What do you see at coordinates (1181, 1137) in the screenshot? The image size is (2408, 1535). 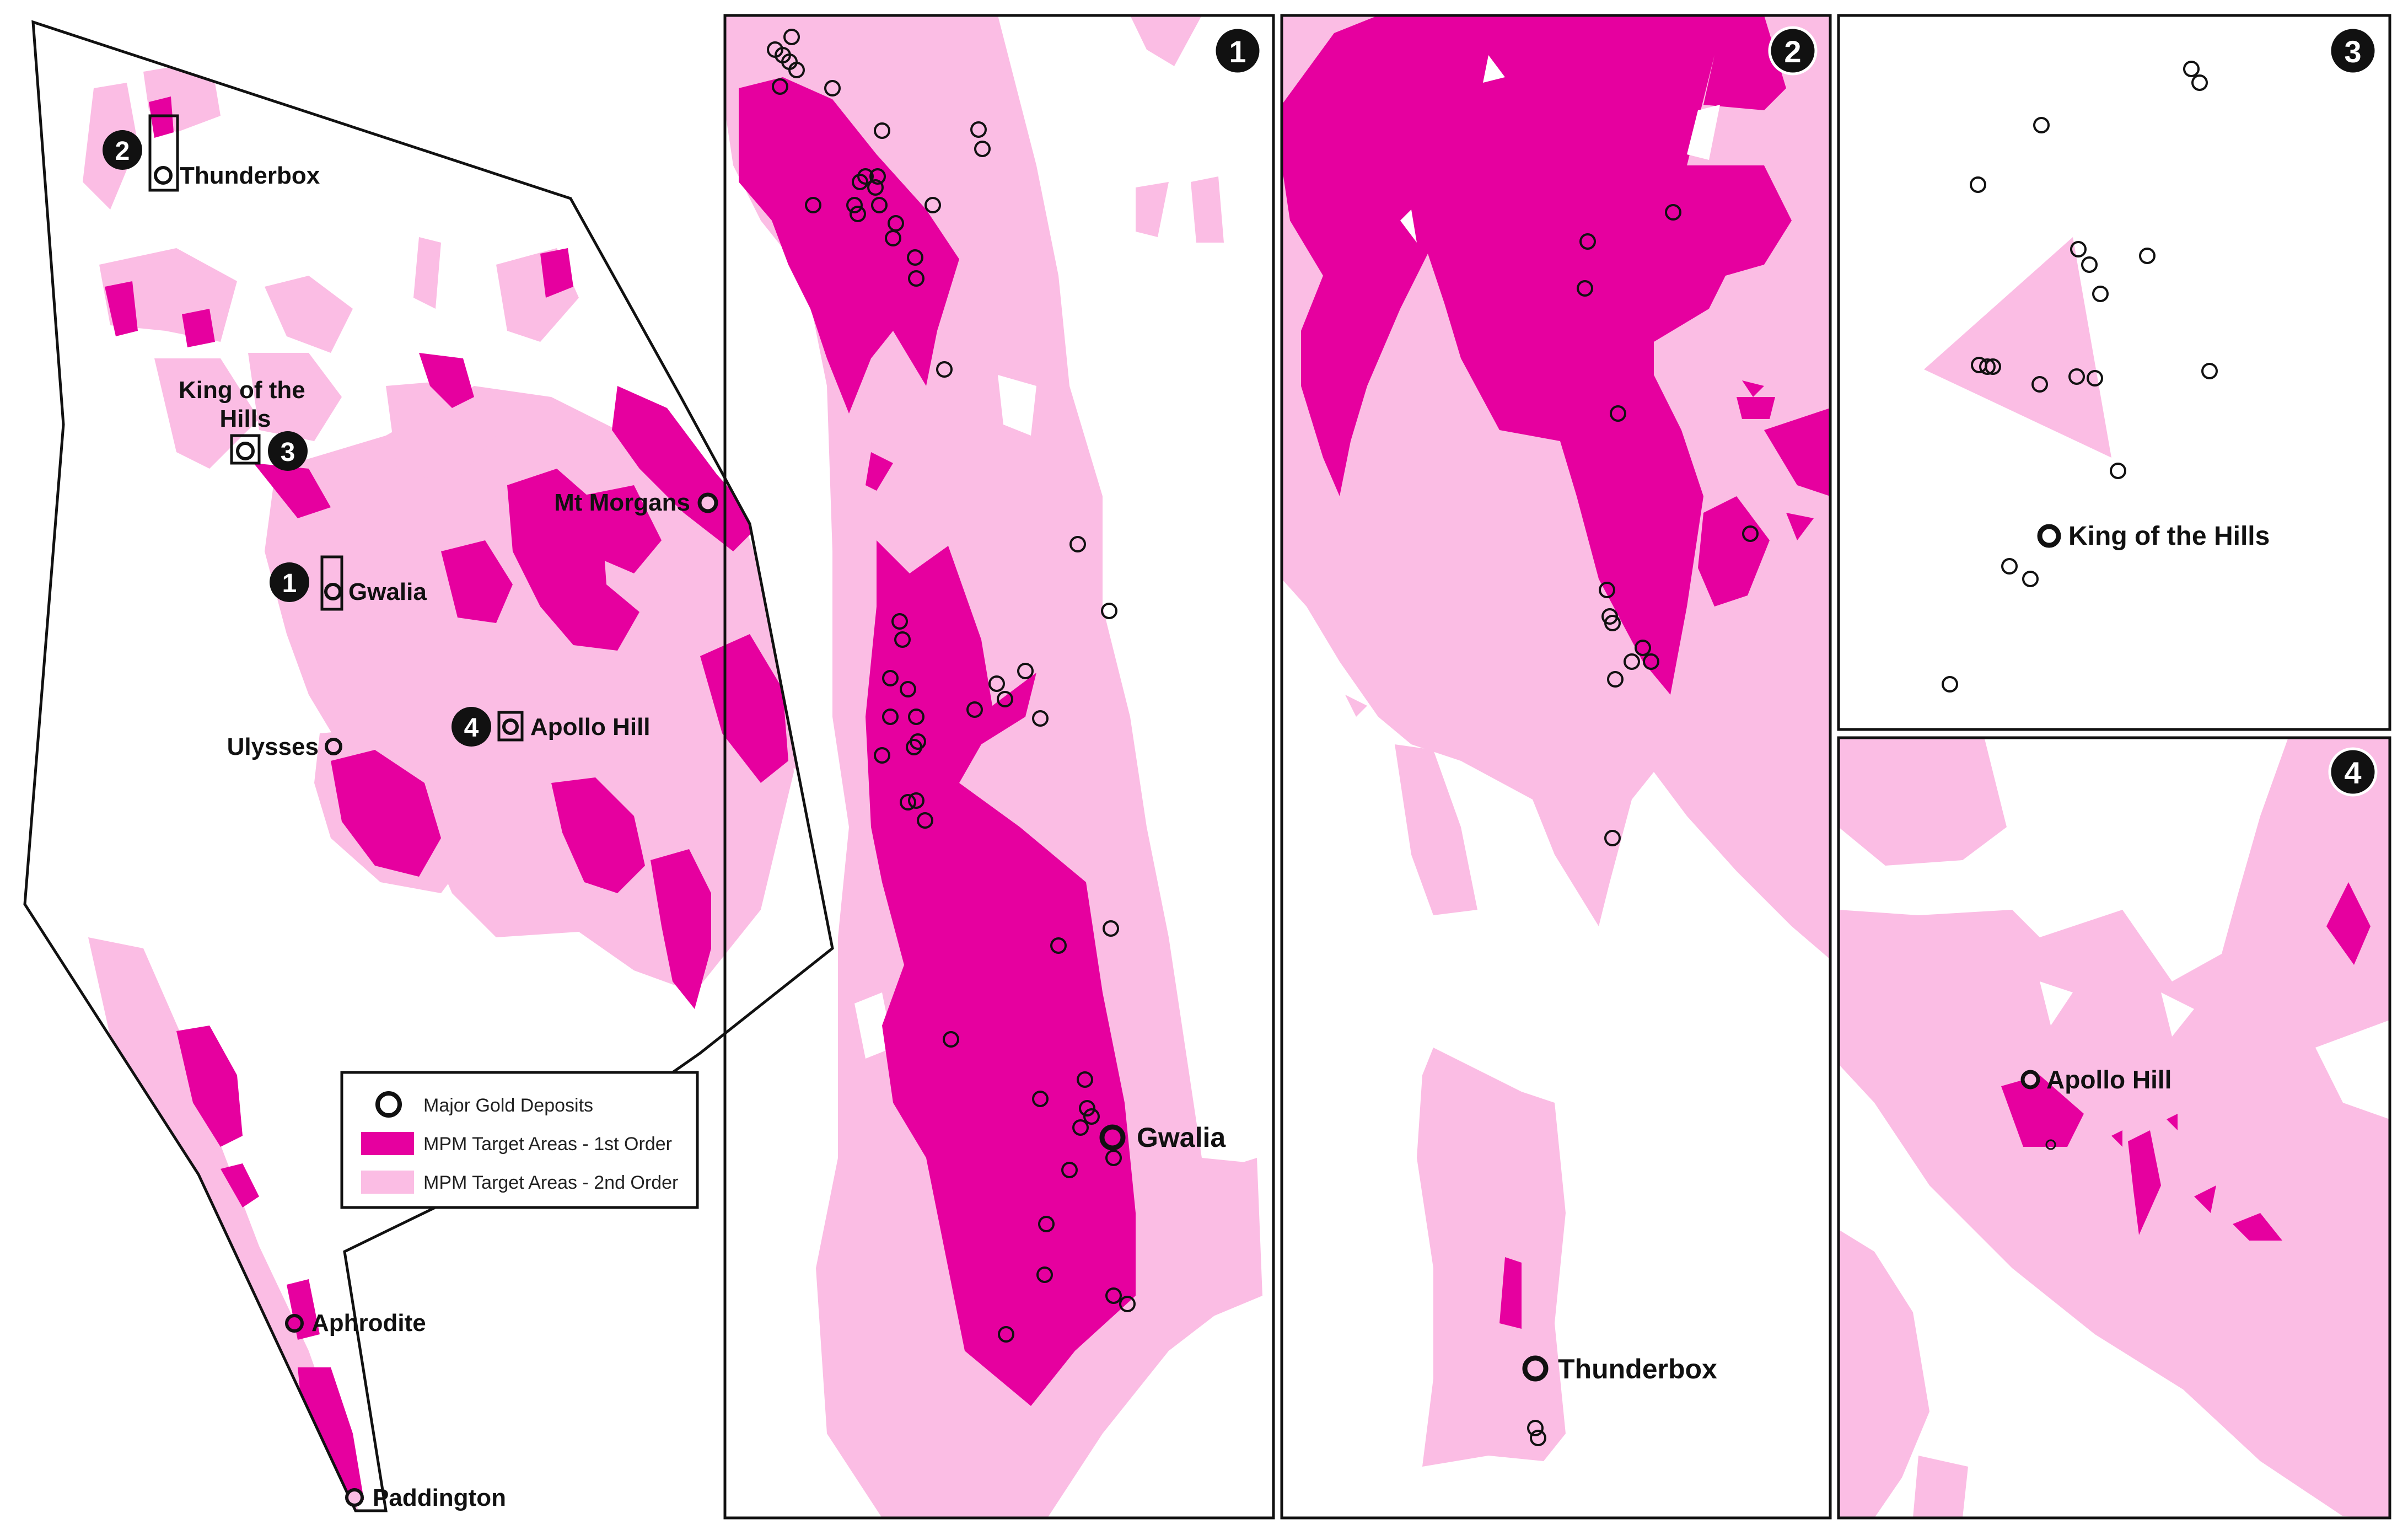 I see `panel-1-deposit-label: Gwalia` at bounding box center [1181, 1137].